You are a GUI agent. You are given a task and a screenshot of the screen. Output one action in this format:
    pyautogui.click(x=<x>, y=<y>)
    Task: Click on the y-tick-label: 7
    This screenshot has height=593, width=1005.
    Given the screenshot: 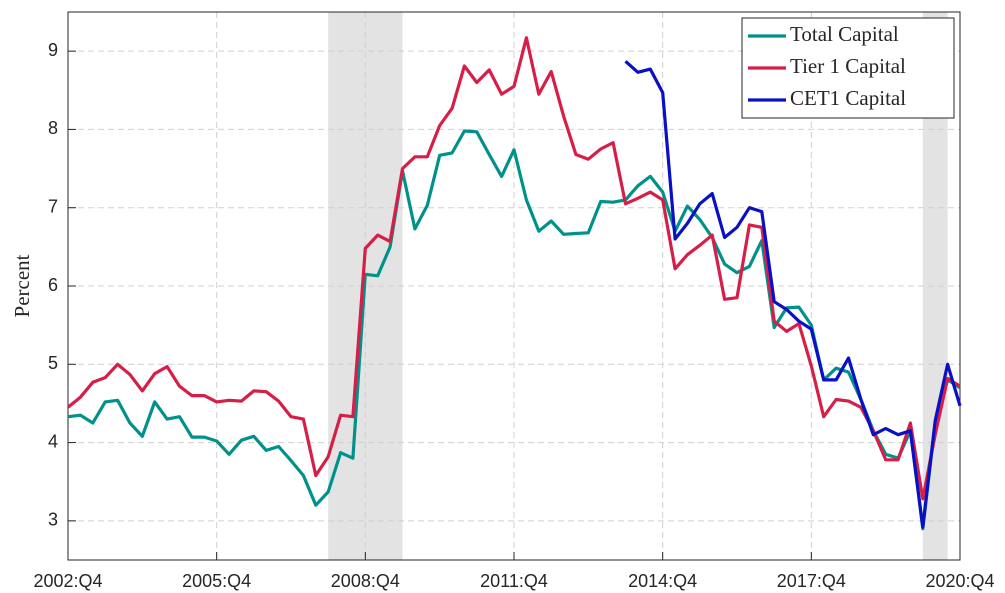 What is the action you would take?
    pyautogui.click(x=53, y=206)
    